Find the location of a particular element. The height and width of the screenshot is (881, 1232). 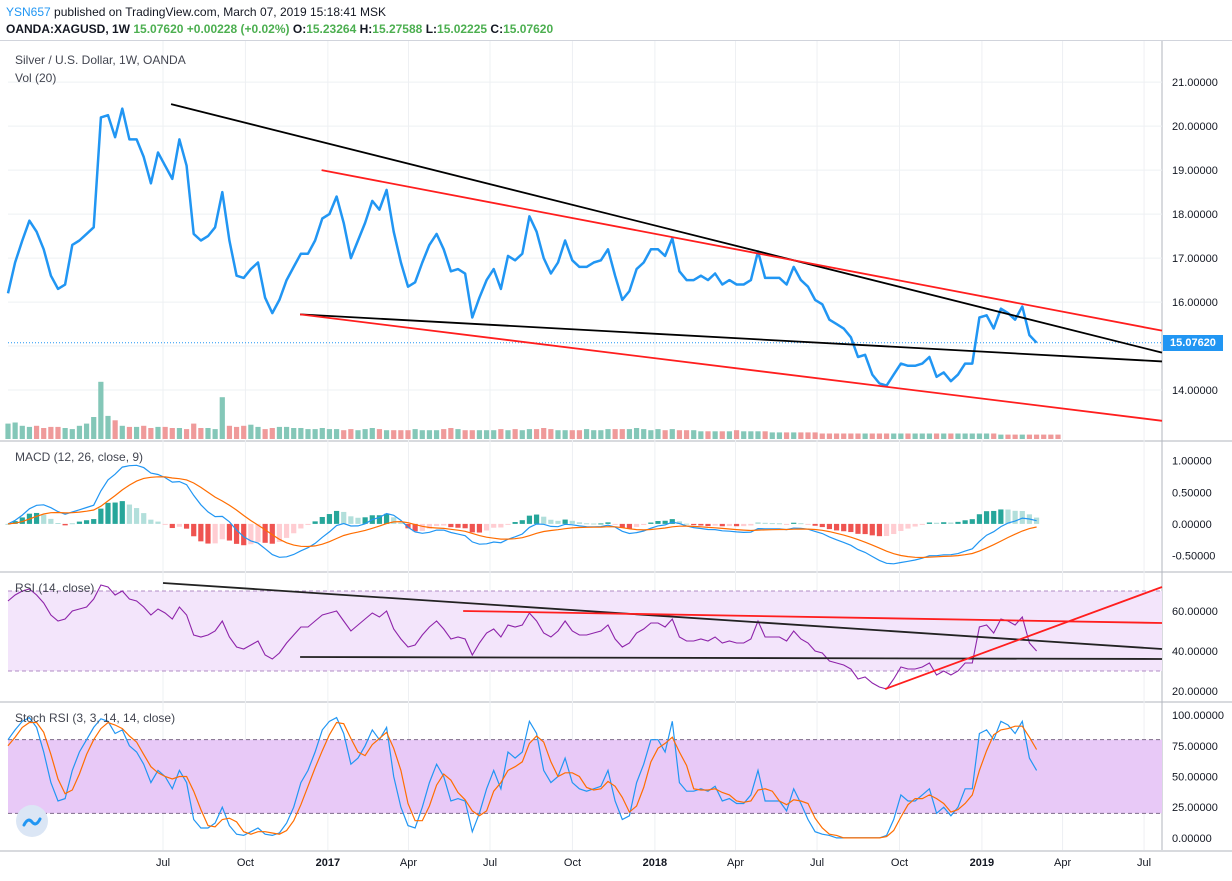

stoch-pane-title: Stoch RSI (3, 3, 14, 14, close) is located at coordinates (95, 718).